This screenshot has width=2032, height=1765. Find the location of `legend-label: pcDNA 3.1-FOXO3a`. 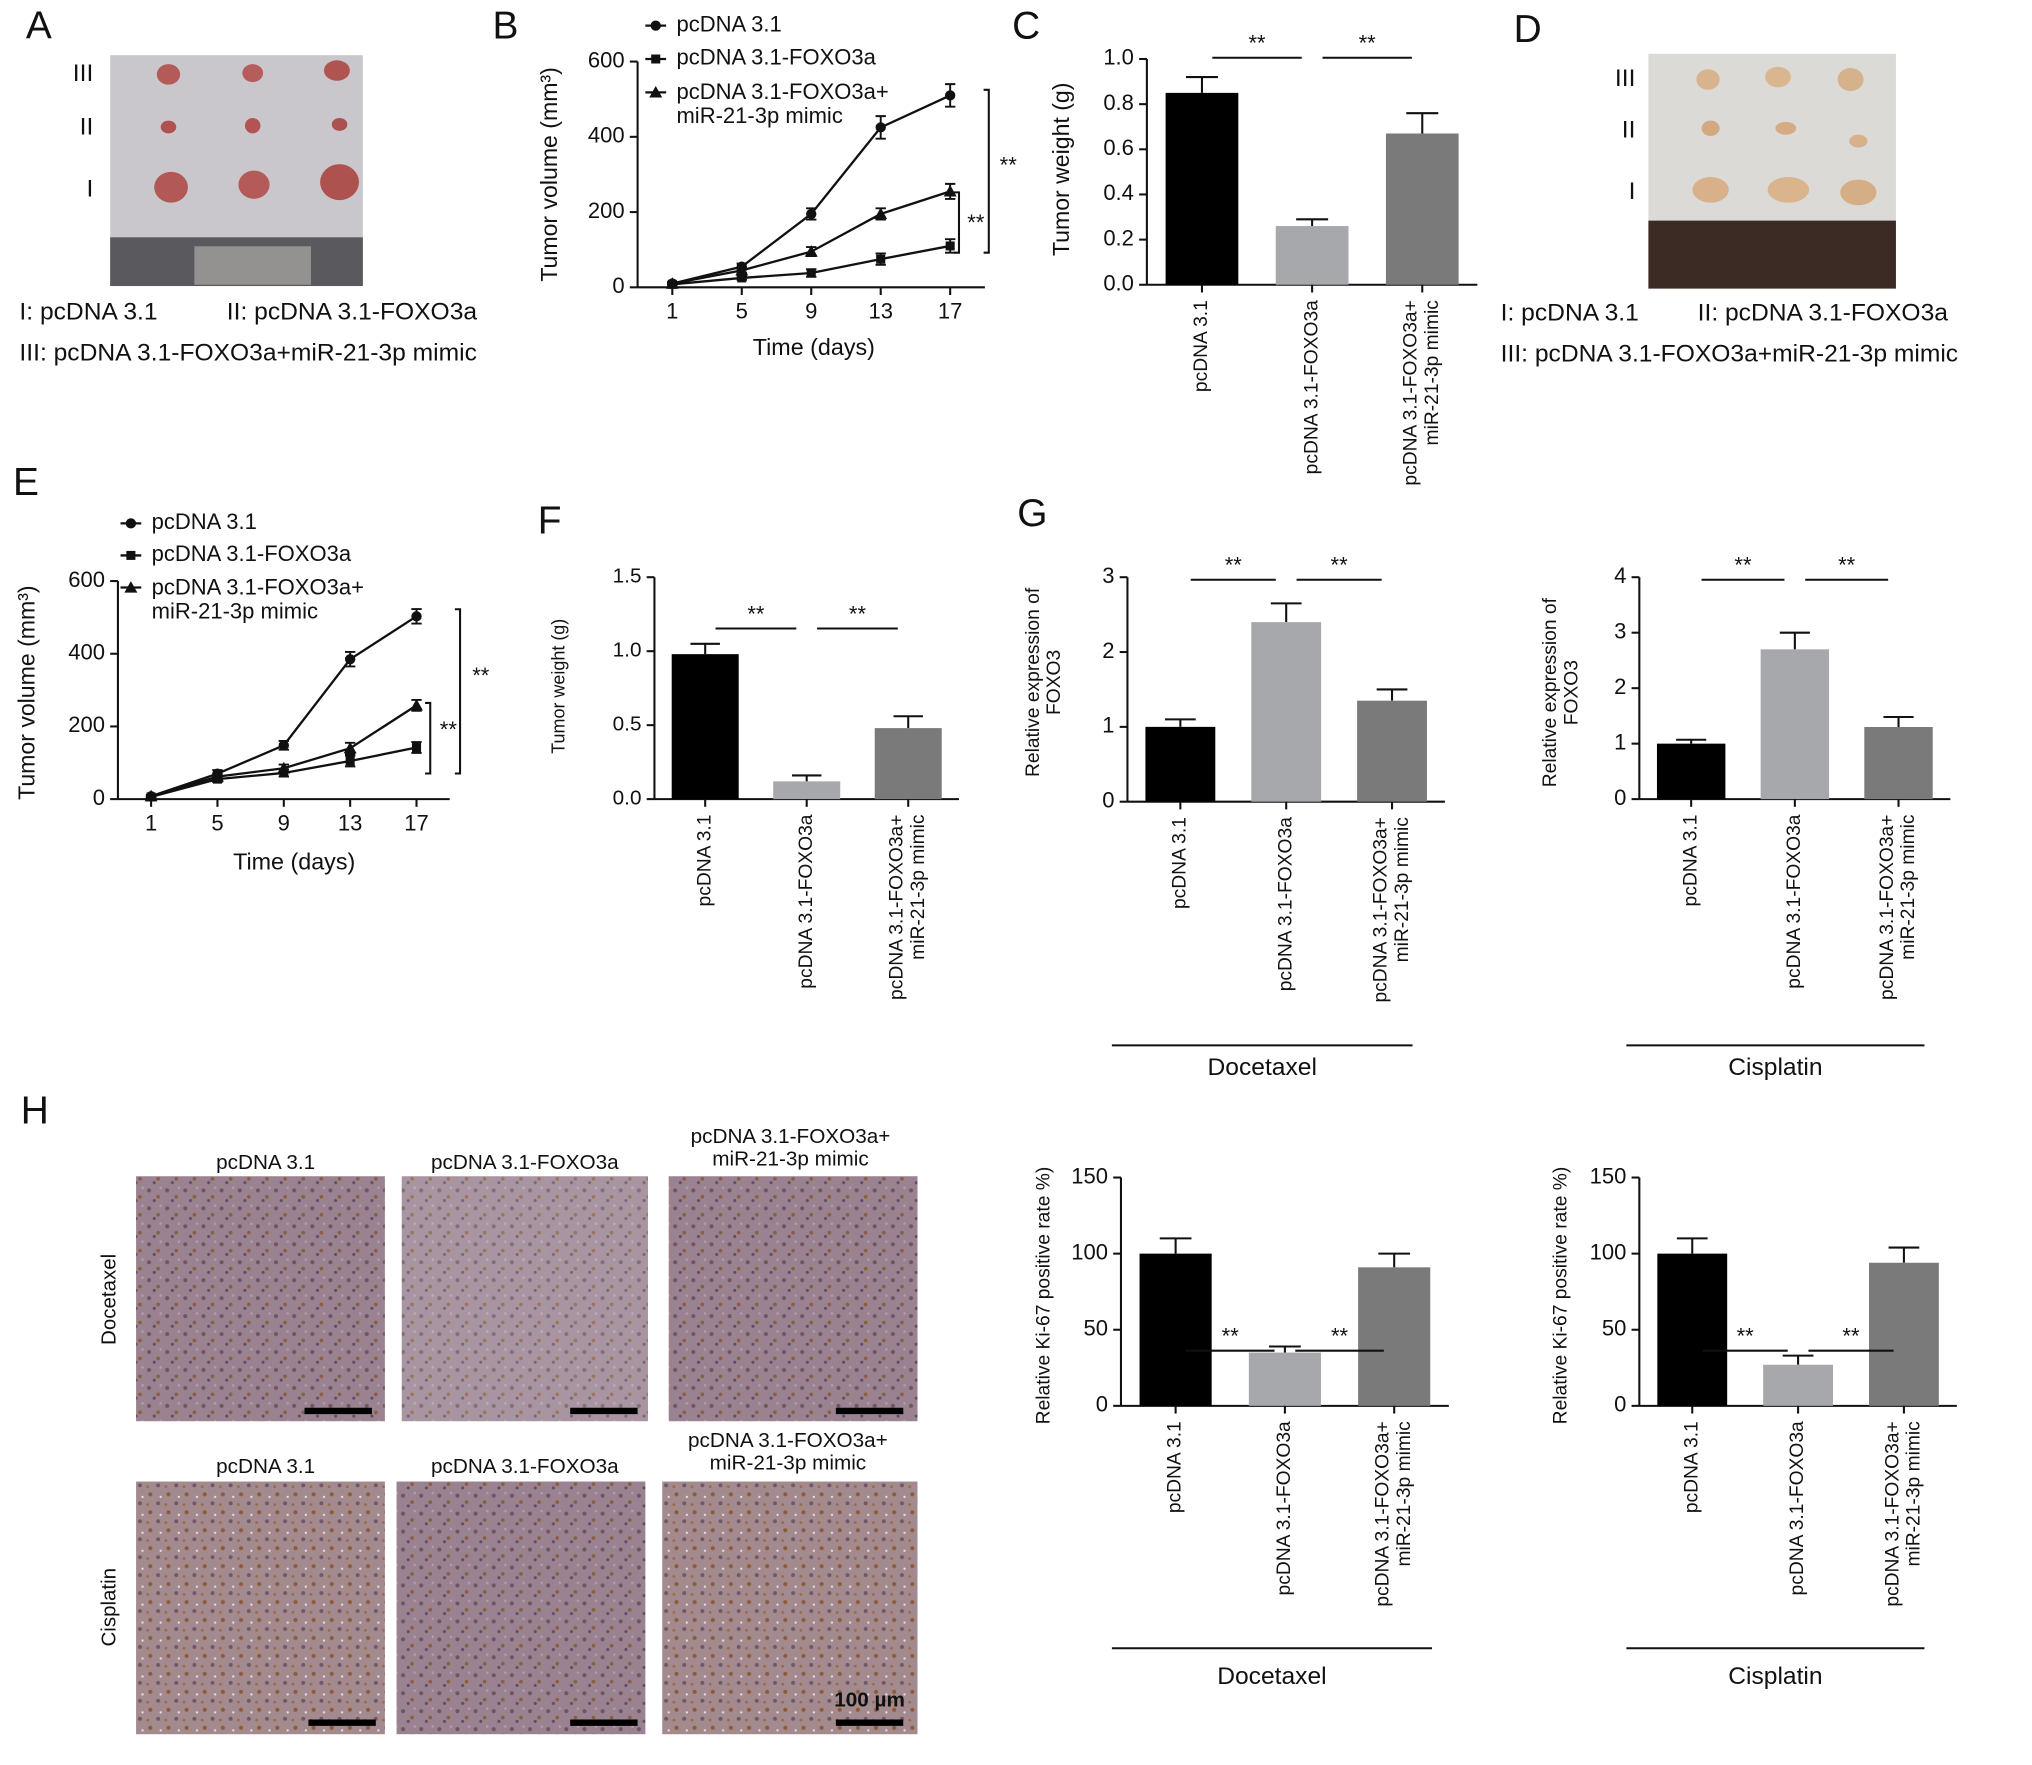

legend-label: pcDNA 3.1-FOXO3a is located at coordinates (776, 57).